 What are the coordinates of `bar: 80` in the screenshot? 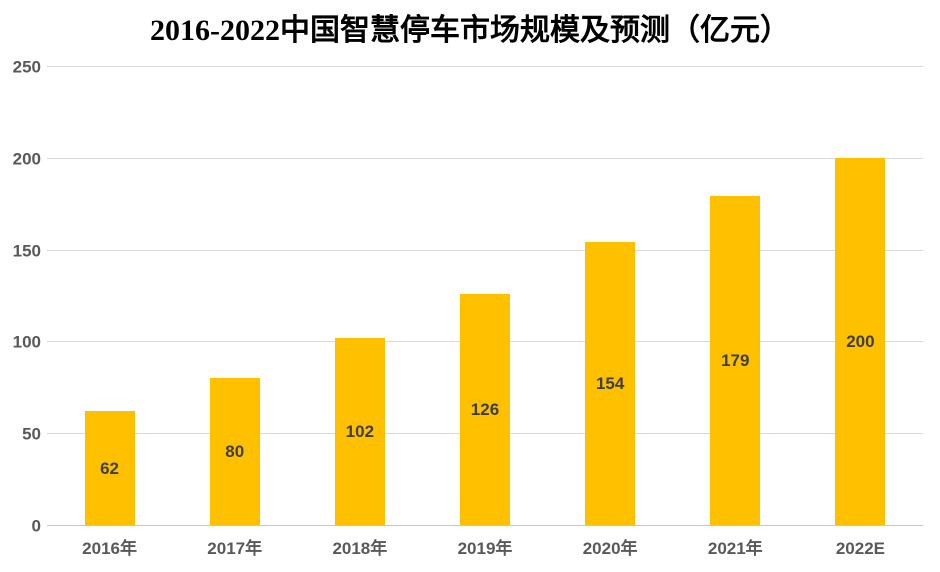 It's located at (234, 451).